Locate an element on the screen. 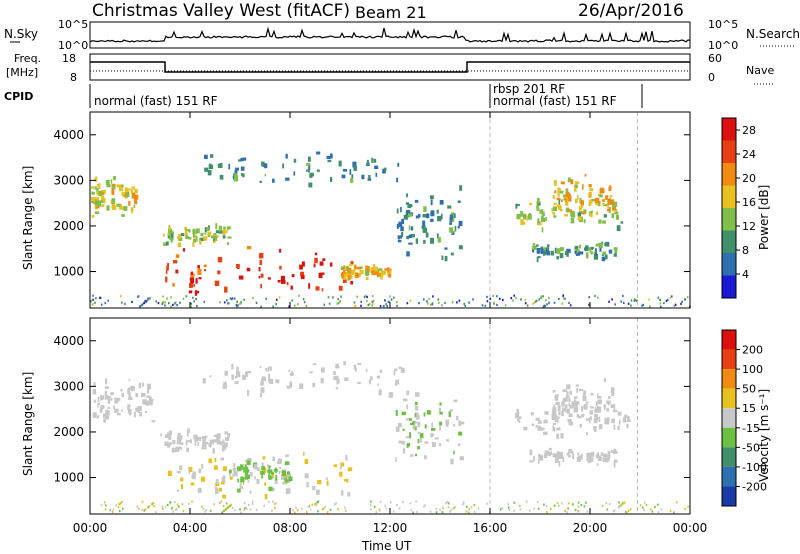 This screenshot has width=800, height=554. velocity-colorbar-tick-label: -50 is located at coordinates (751, 447).